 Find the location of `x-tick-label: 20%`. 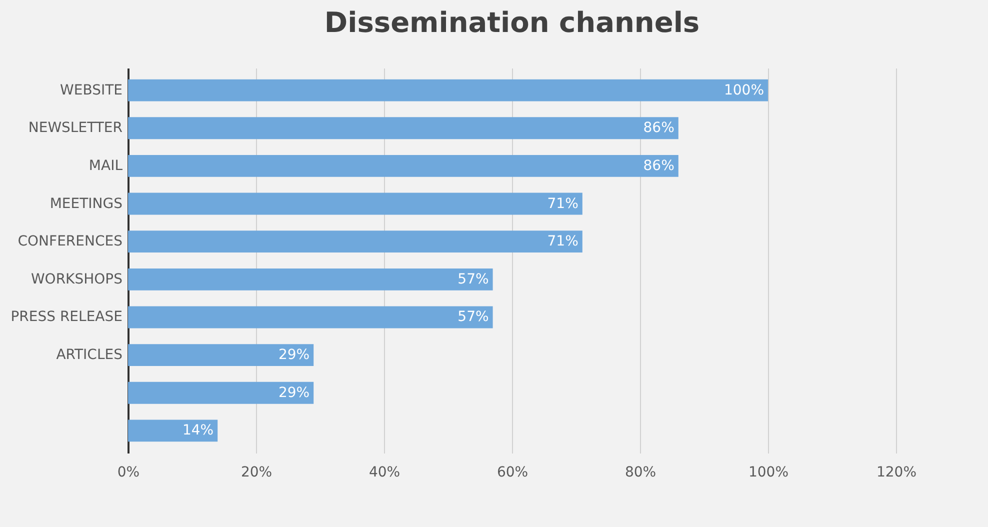

x-tick-label: 20% is located at coordinates (256, 472).